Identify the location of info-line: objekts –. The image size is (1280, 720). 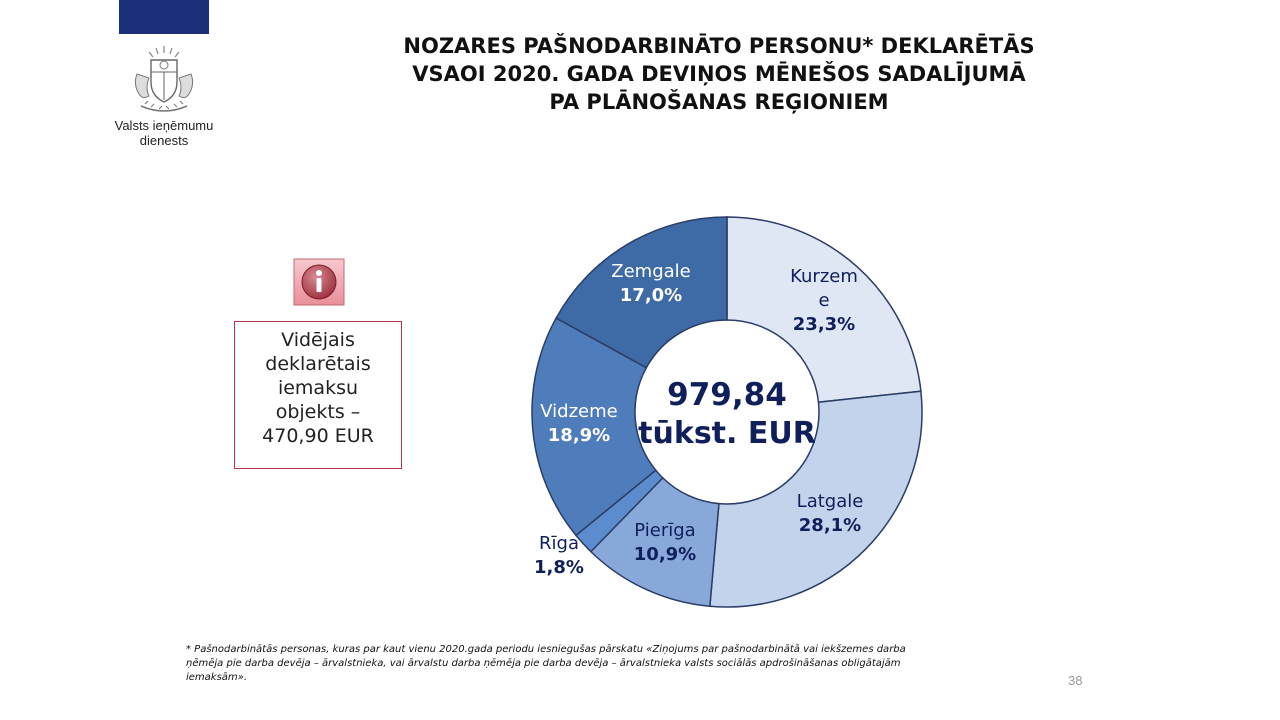
(318, 412).